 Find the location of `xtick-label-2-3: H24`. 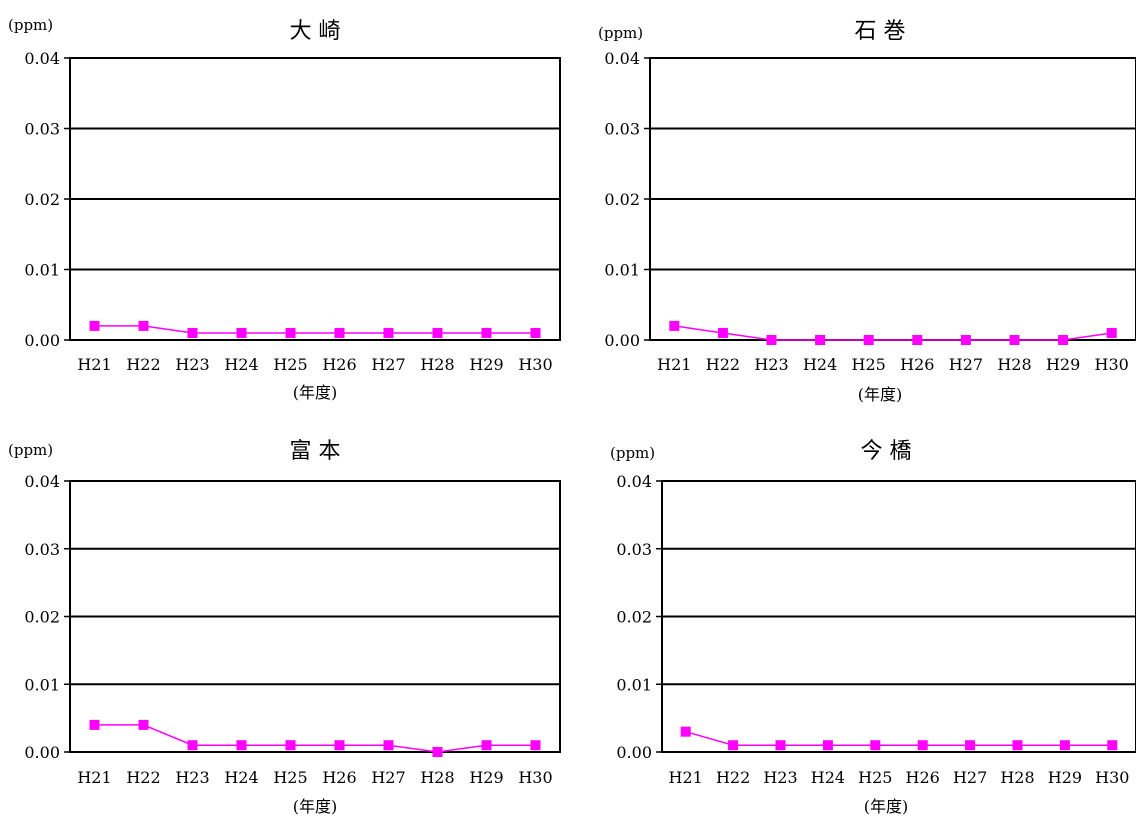

xtick-label-2-3: H24 is located at coordinates (241, 777).